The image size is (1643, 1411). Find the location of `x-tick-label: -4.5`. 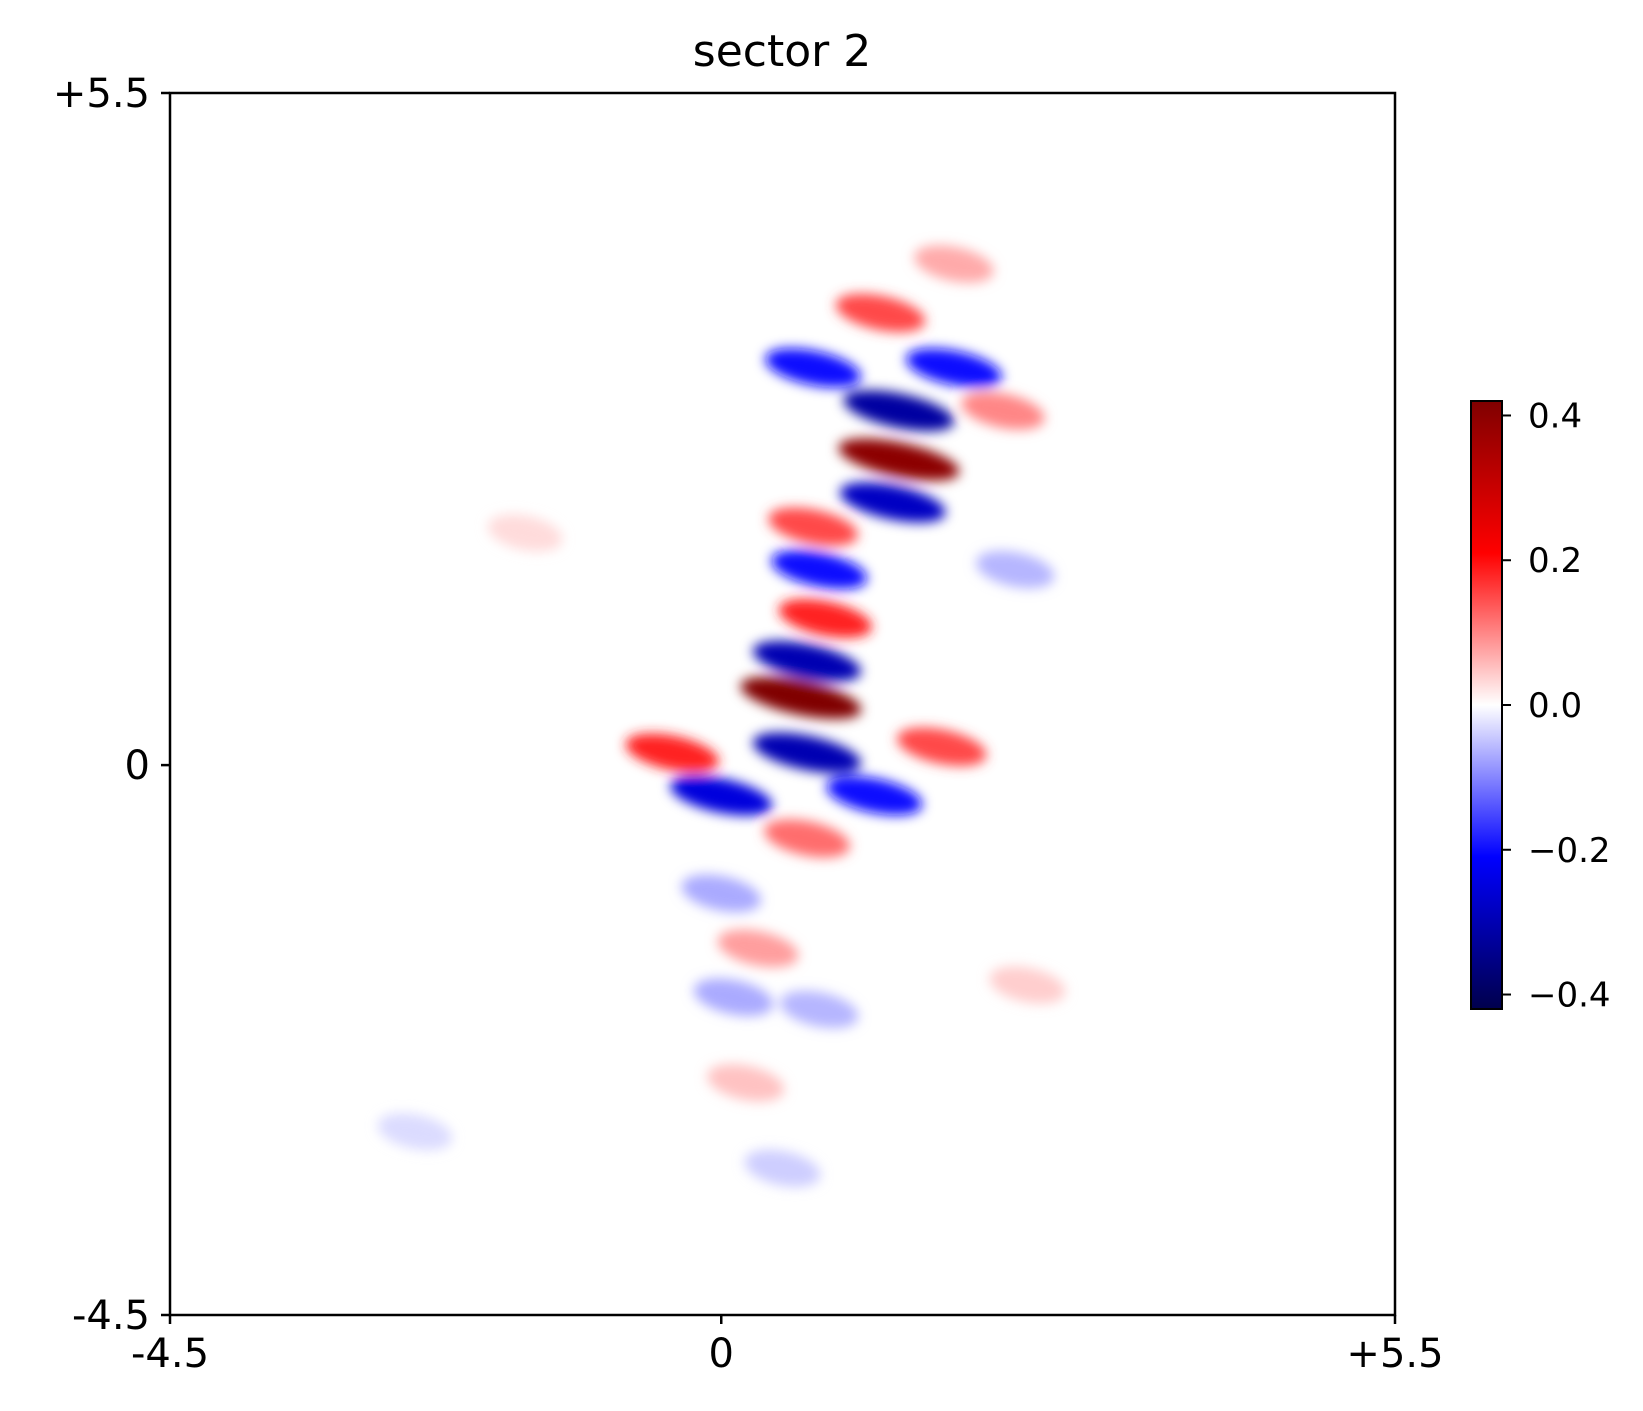

x-tick-label: -4.5 is located at coordinates (170, 1354).